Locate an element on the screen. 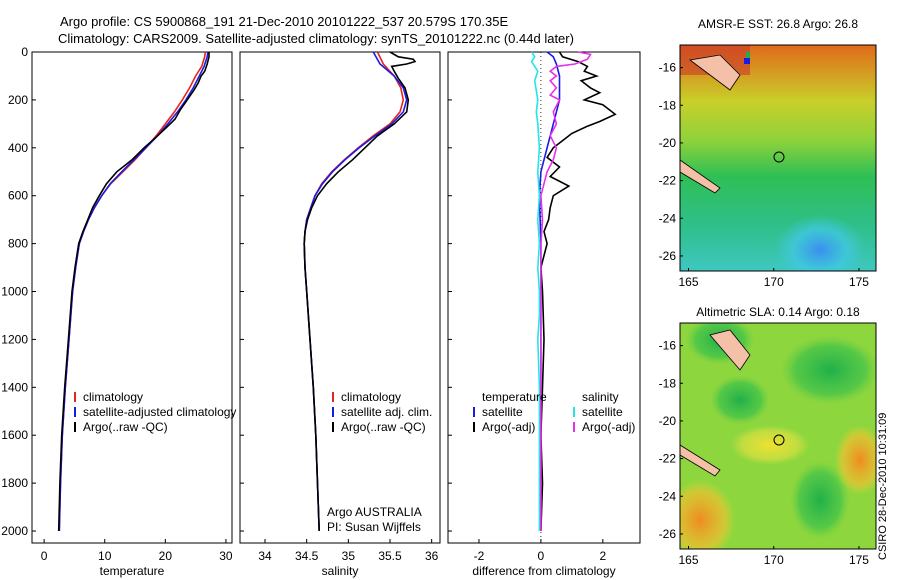 Image resolution: width=900 pixels, height=580 pixels. diff-legend-heading: temperature is located at coordinates (514, 397).